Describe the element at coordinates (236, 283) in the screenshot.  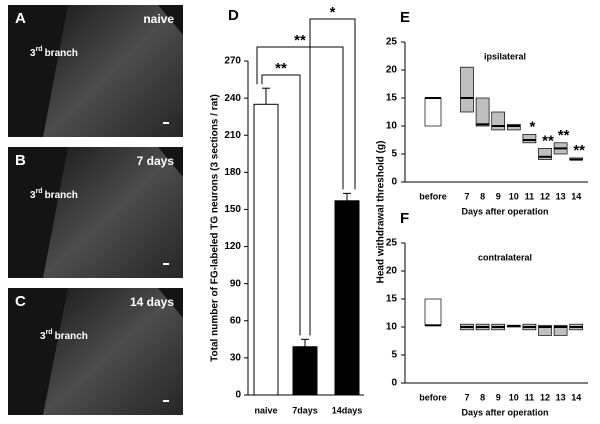
I see `y-tick-label: 90` at that location.